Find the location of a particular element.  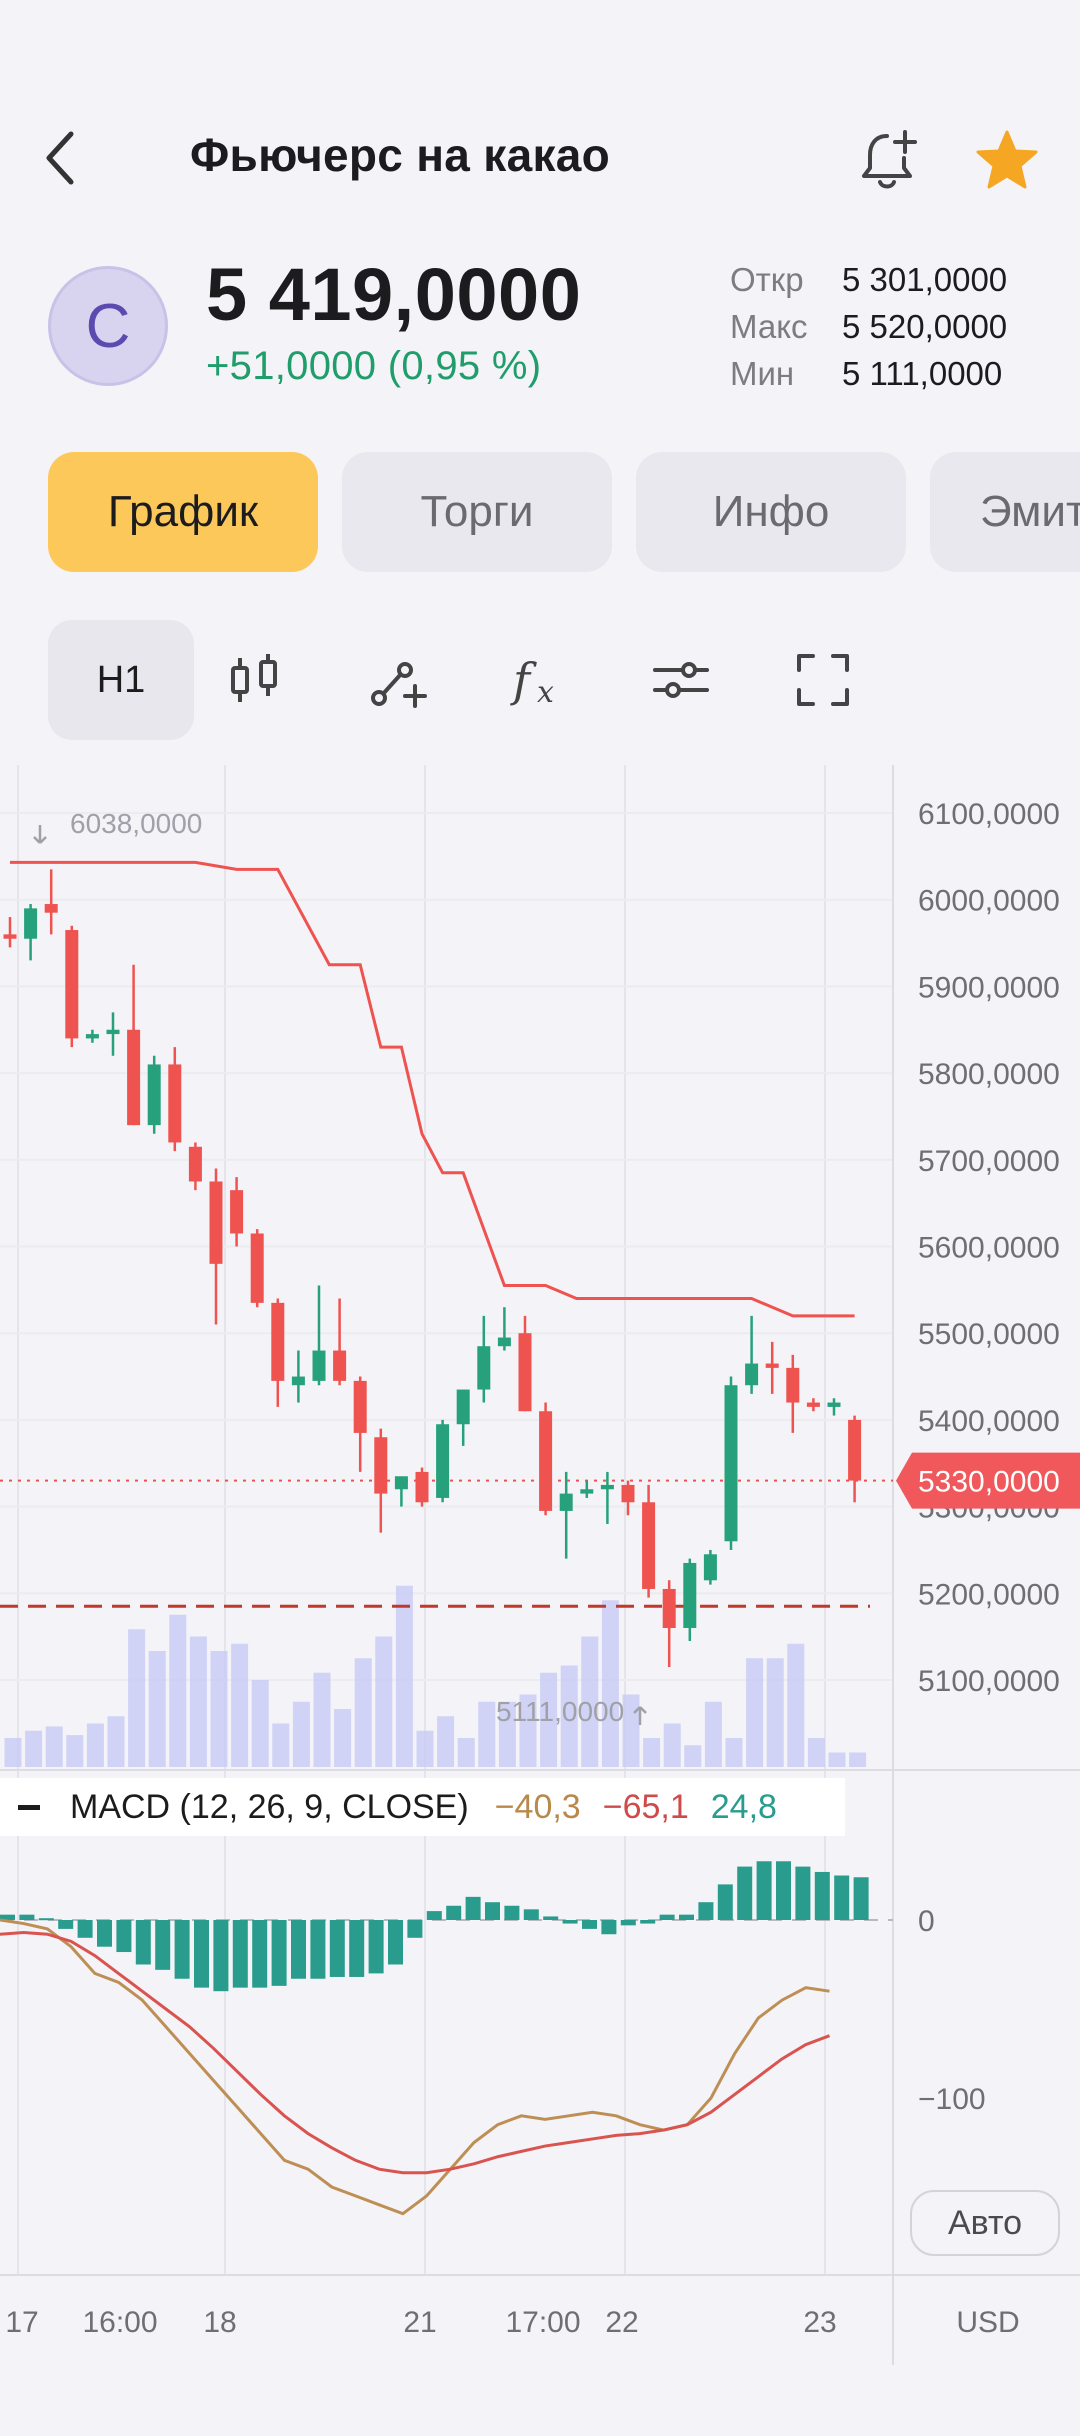

svg-text: f is located at coordinates (523, 680).